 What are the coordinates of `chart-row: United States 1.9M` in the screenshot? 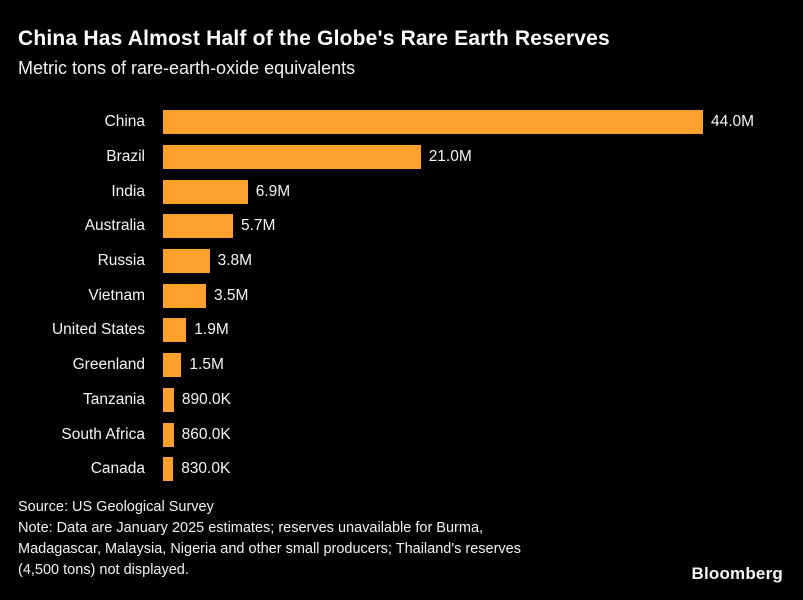 It's located at (401, 330).